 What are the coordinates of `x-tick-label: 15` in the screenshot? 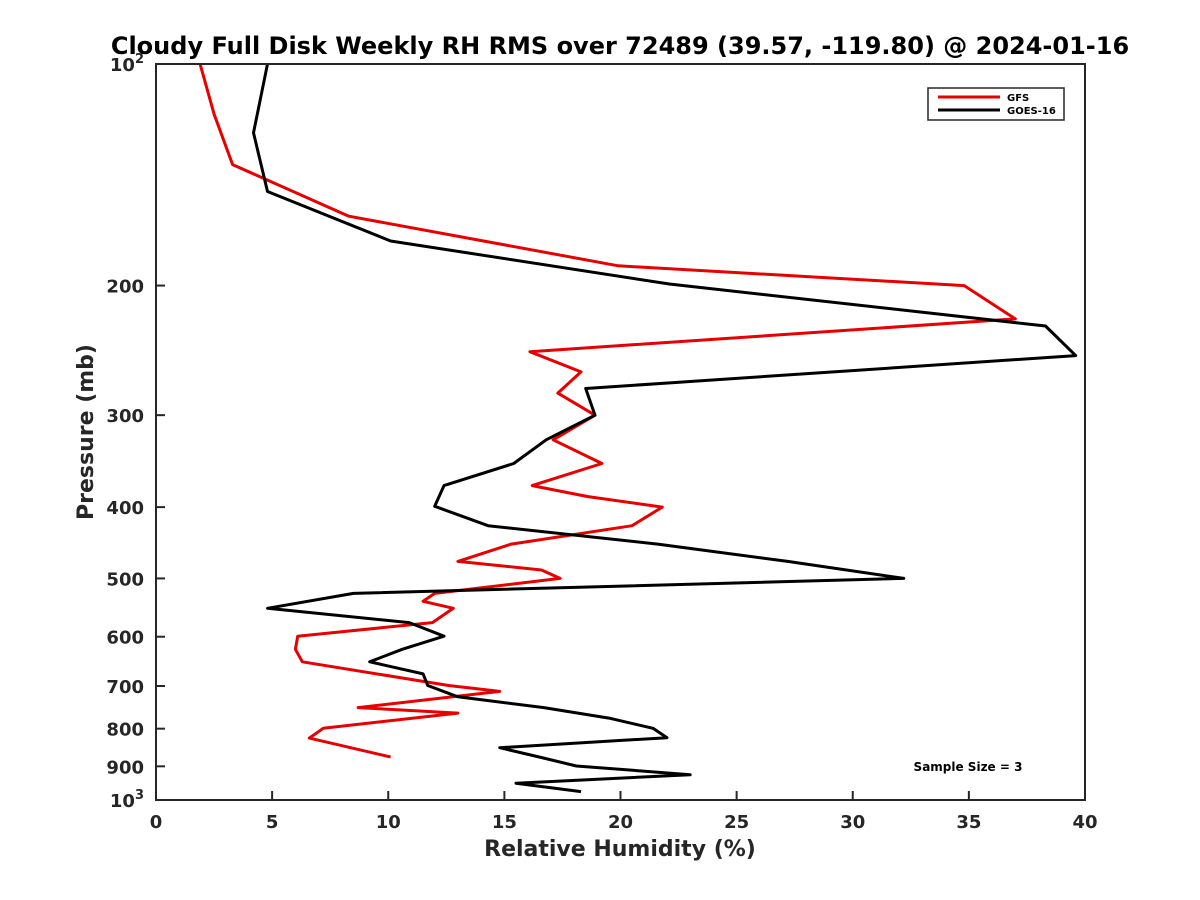 It's located at (504, 822).